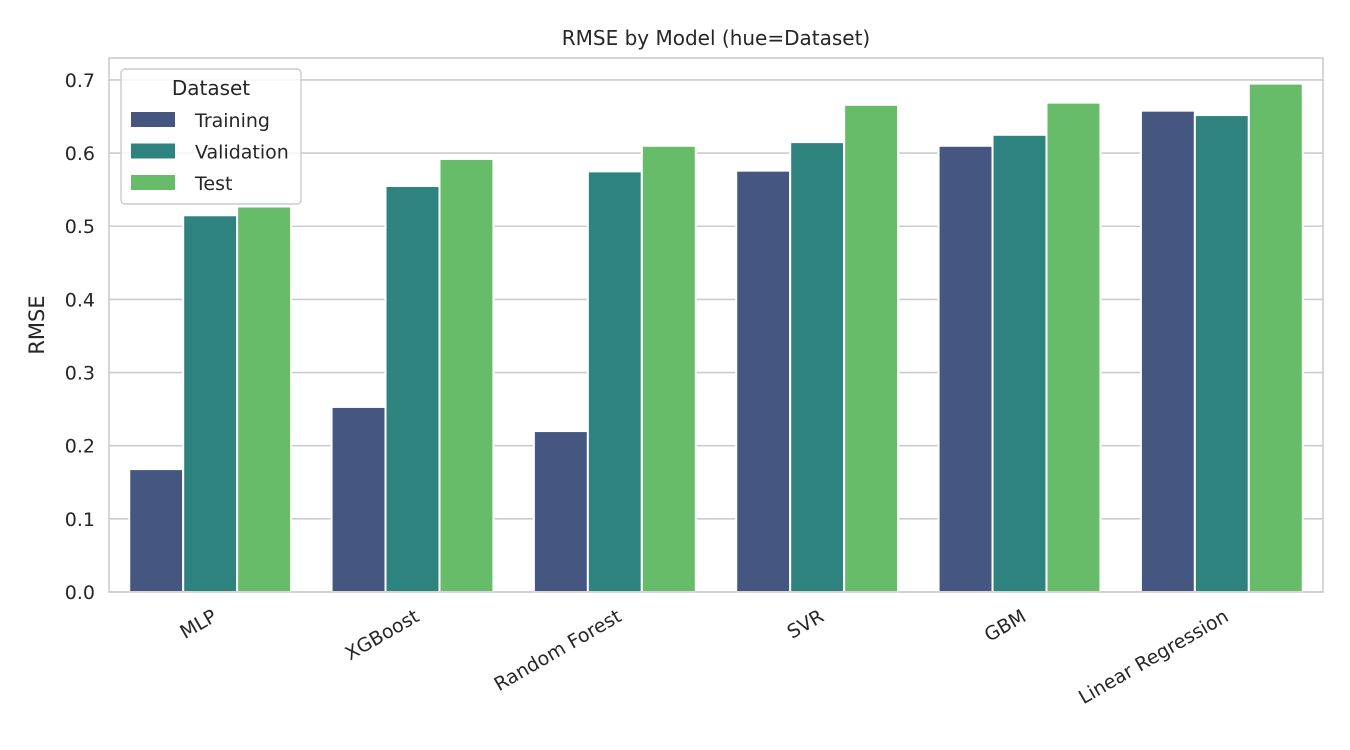  I want to click on chart-title: RMSE by Model (hue=Dataset), so click(716, 38).